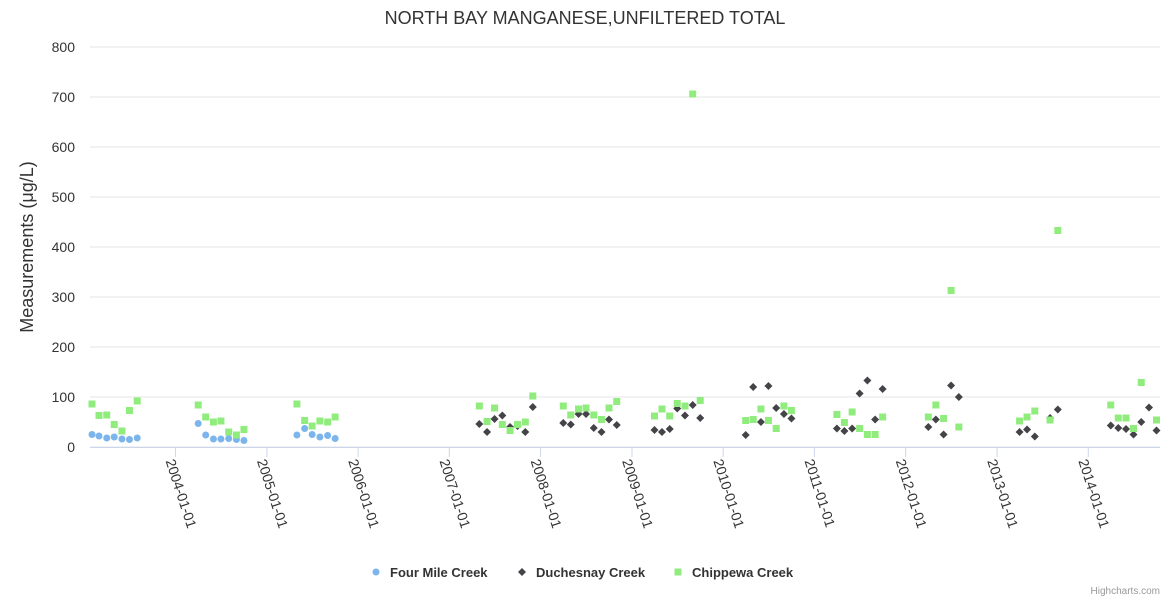 The width and height of the screenshot is (1170, 600). Describe the element at coordinates (637, 493) in the screenshot. I see `x-tick-label: 2009-01-01` at that location.